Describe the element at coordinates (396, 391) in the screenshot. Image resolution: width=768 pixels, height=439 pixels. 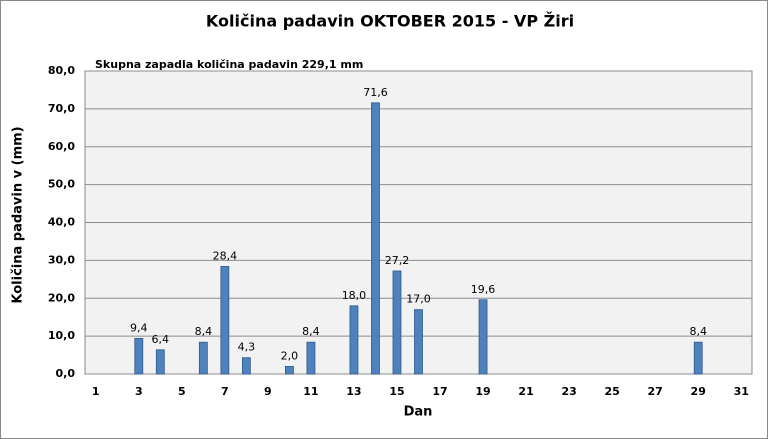
I see `x-tick-label: 15` at that location.